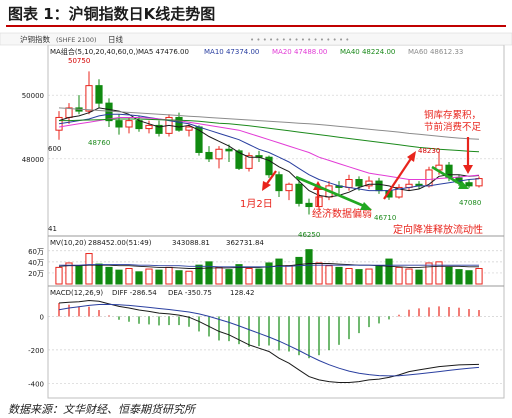 This screenshot has height=418, width=512. Describe the element at coordinates (79, 61) in the screenshot. I see `price-label-high: 50750` at that location.